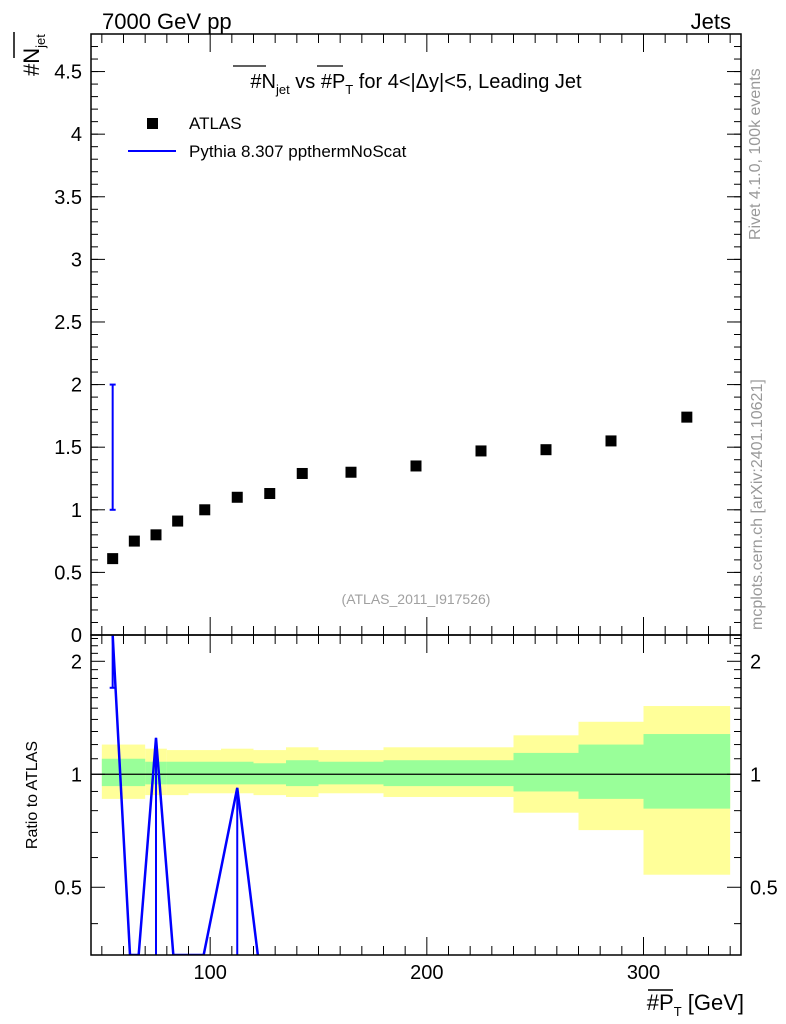  What do you see at coordinates (215, 123) in the screenshot?
I see `legend-atlas-label: ATLAS` at bounding box center [215, 123].